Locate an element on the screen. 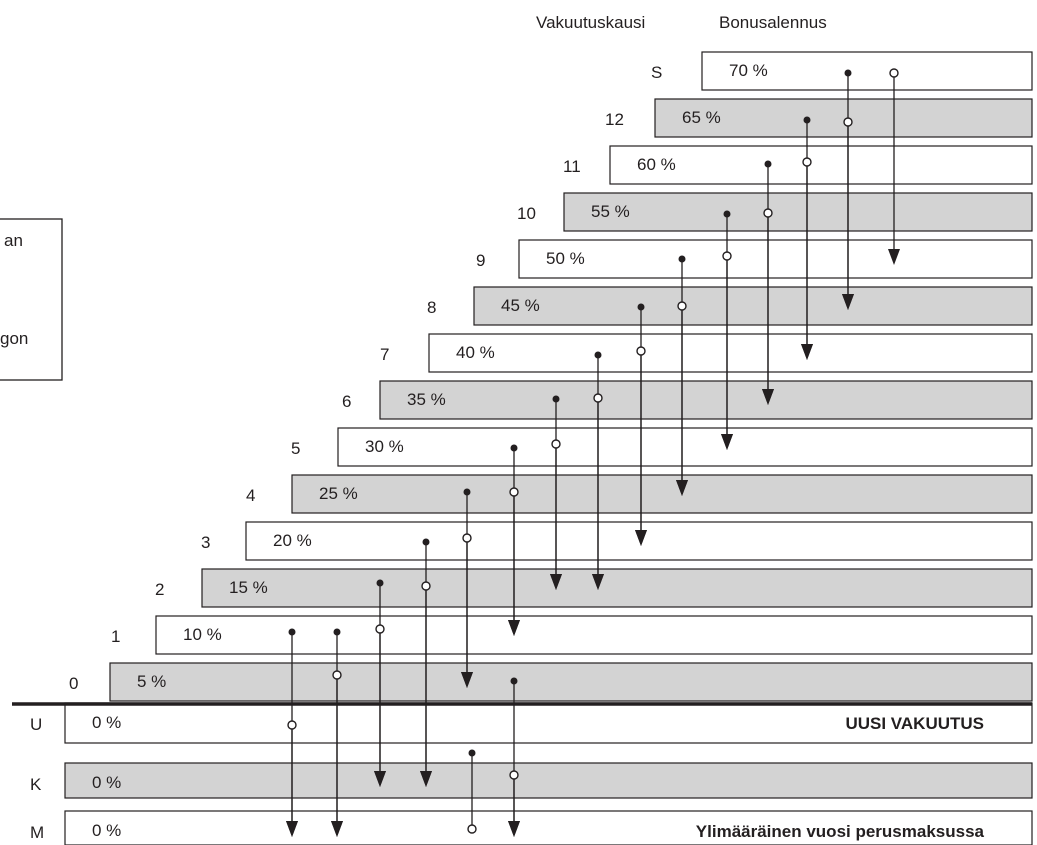  class-period-6: 6 is located at coordinates (346, 401).